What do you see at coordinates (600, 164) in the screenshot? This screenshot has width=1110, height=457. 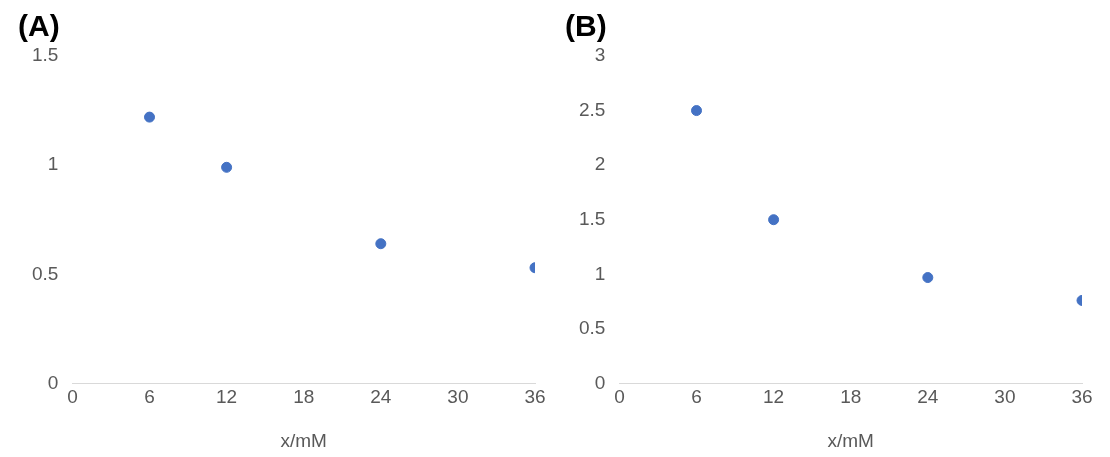 I see `y-tick-label: 2` at bounding box center [600, 164].